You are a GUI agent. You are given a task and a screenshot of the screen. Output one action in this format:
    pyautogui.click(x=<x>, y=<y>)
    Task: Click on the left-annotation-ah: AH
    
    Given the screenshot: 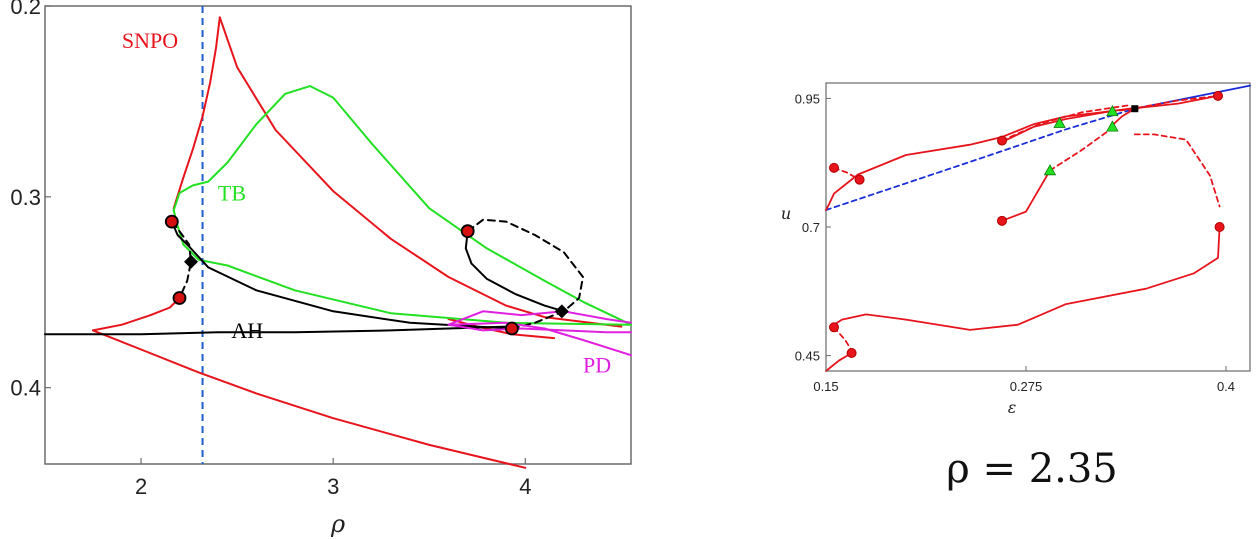 What is the action you would take?
    pyautogui.click(x=247, y=330)
    